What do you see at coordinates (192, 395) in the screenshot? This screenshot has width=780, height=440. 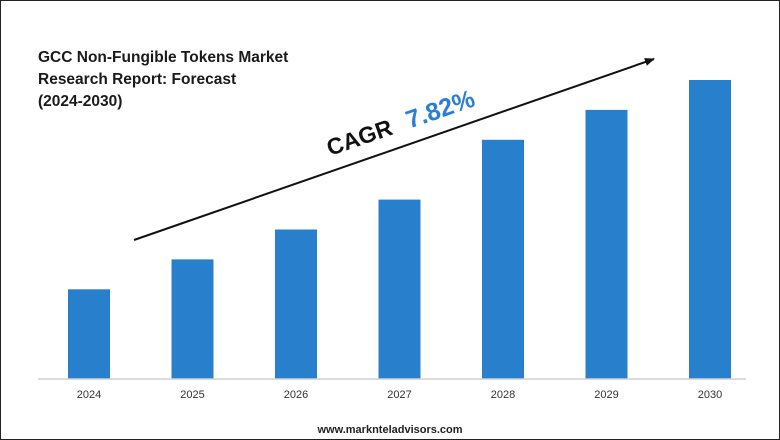 I see `x-tick-label-2025: 2025` at bounding box center [192, 395].